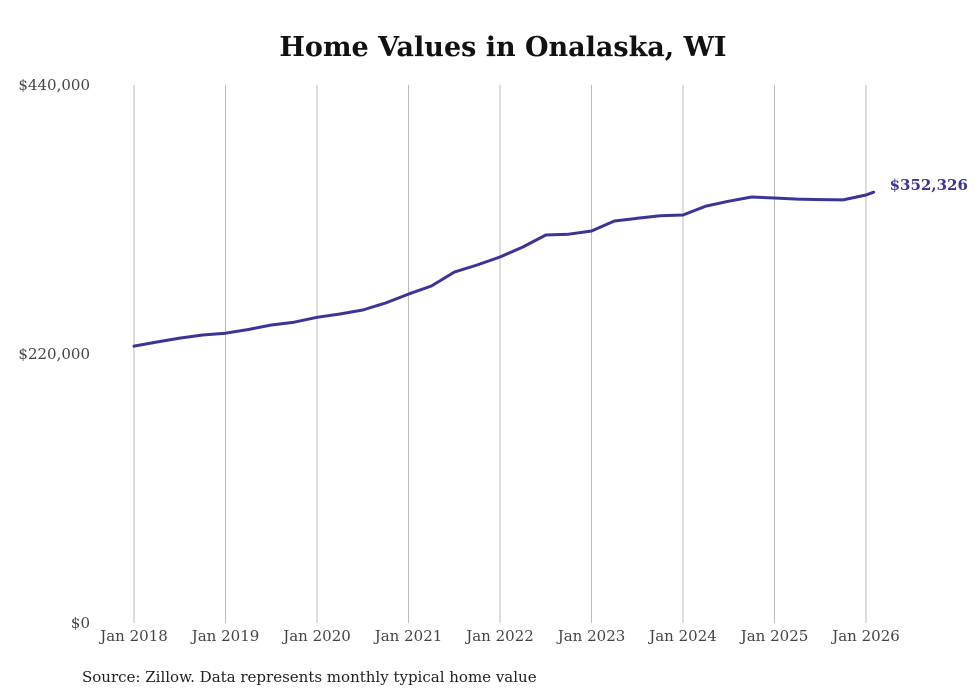  Describe the element at coordinates (316, 636) in the screenshot. I see `x-tick-label: Jan 2020` at that location.